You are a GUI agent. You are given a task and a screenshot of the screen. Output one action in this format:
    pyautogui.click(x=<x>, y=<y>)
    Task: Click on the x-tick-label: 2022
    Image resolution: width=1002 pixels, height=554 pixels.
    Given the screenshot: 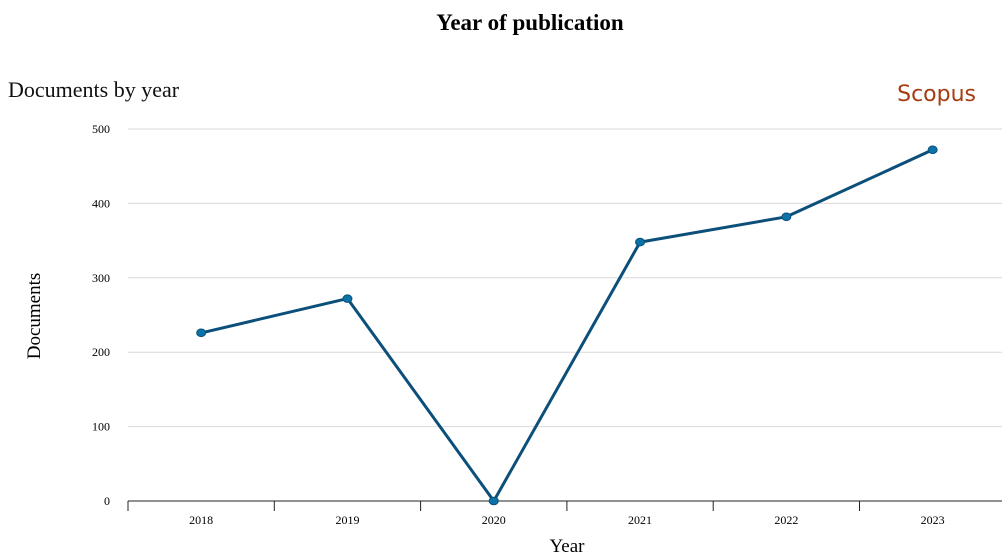 What is the action you would take?
    pyautogui.click(x=786, y=520)
    